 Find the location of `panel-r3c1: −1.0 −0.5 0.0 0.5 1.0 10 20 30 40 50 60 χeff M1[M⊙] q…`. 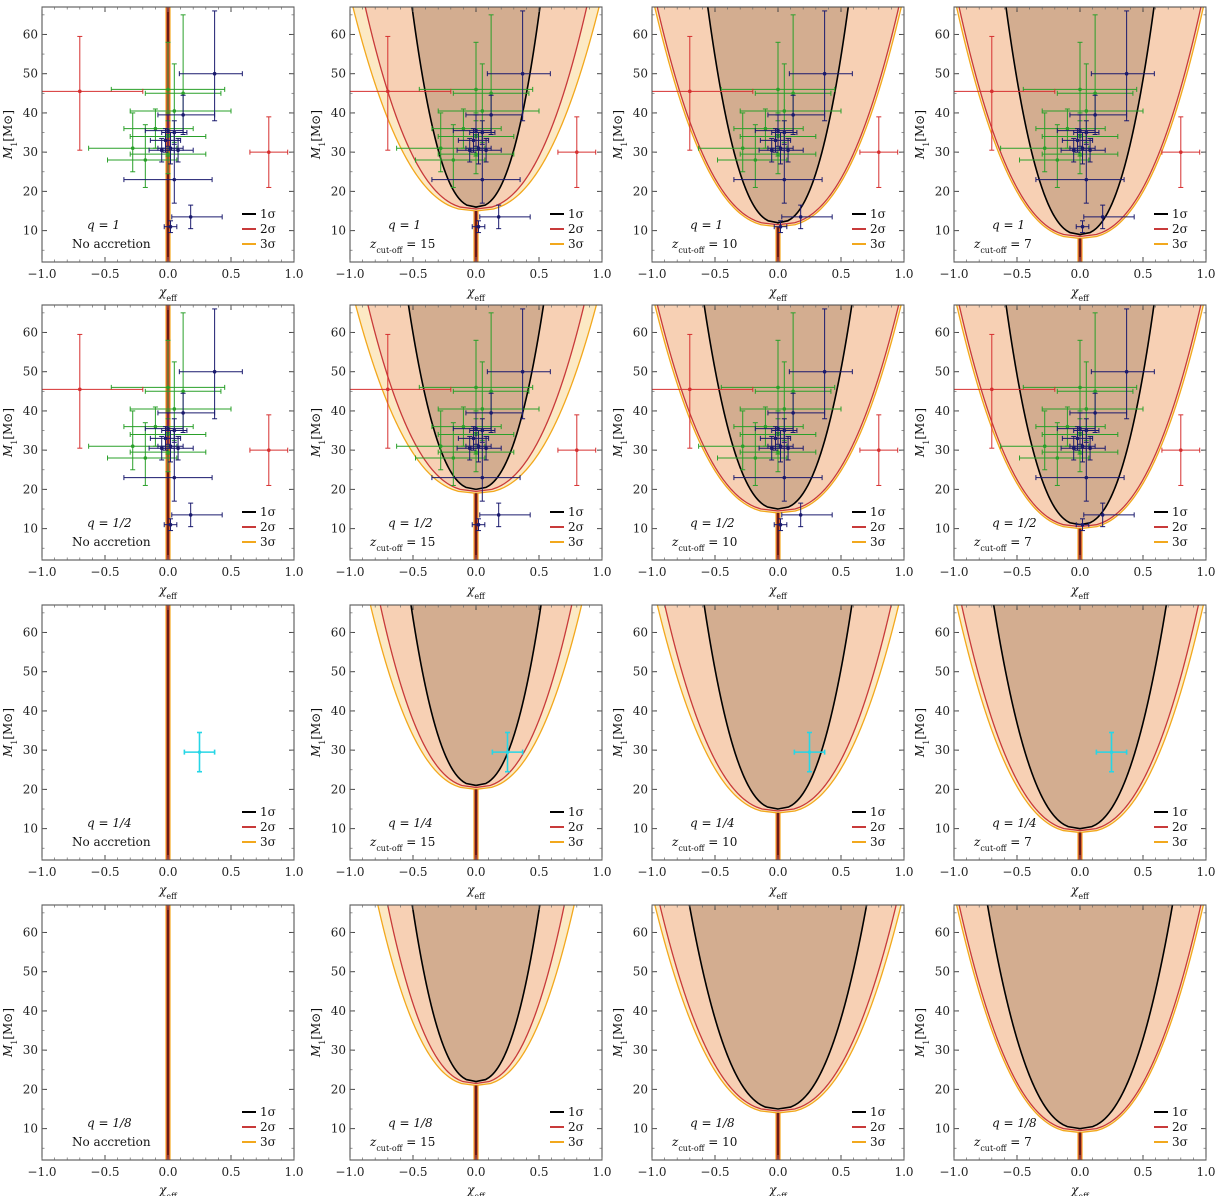

panel-r3c1: −1.0 −0.5 0.0 0.5 1.0 10 20 30 40 50 60 χeff M1[M⊙] q… is located at coordinates (152, 752).